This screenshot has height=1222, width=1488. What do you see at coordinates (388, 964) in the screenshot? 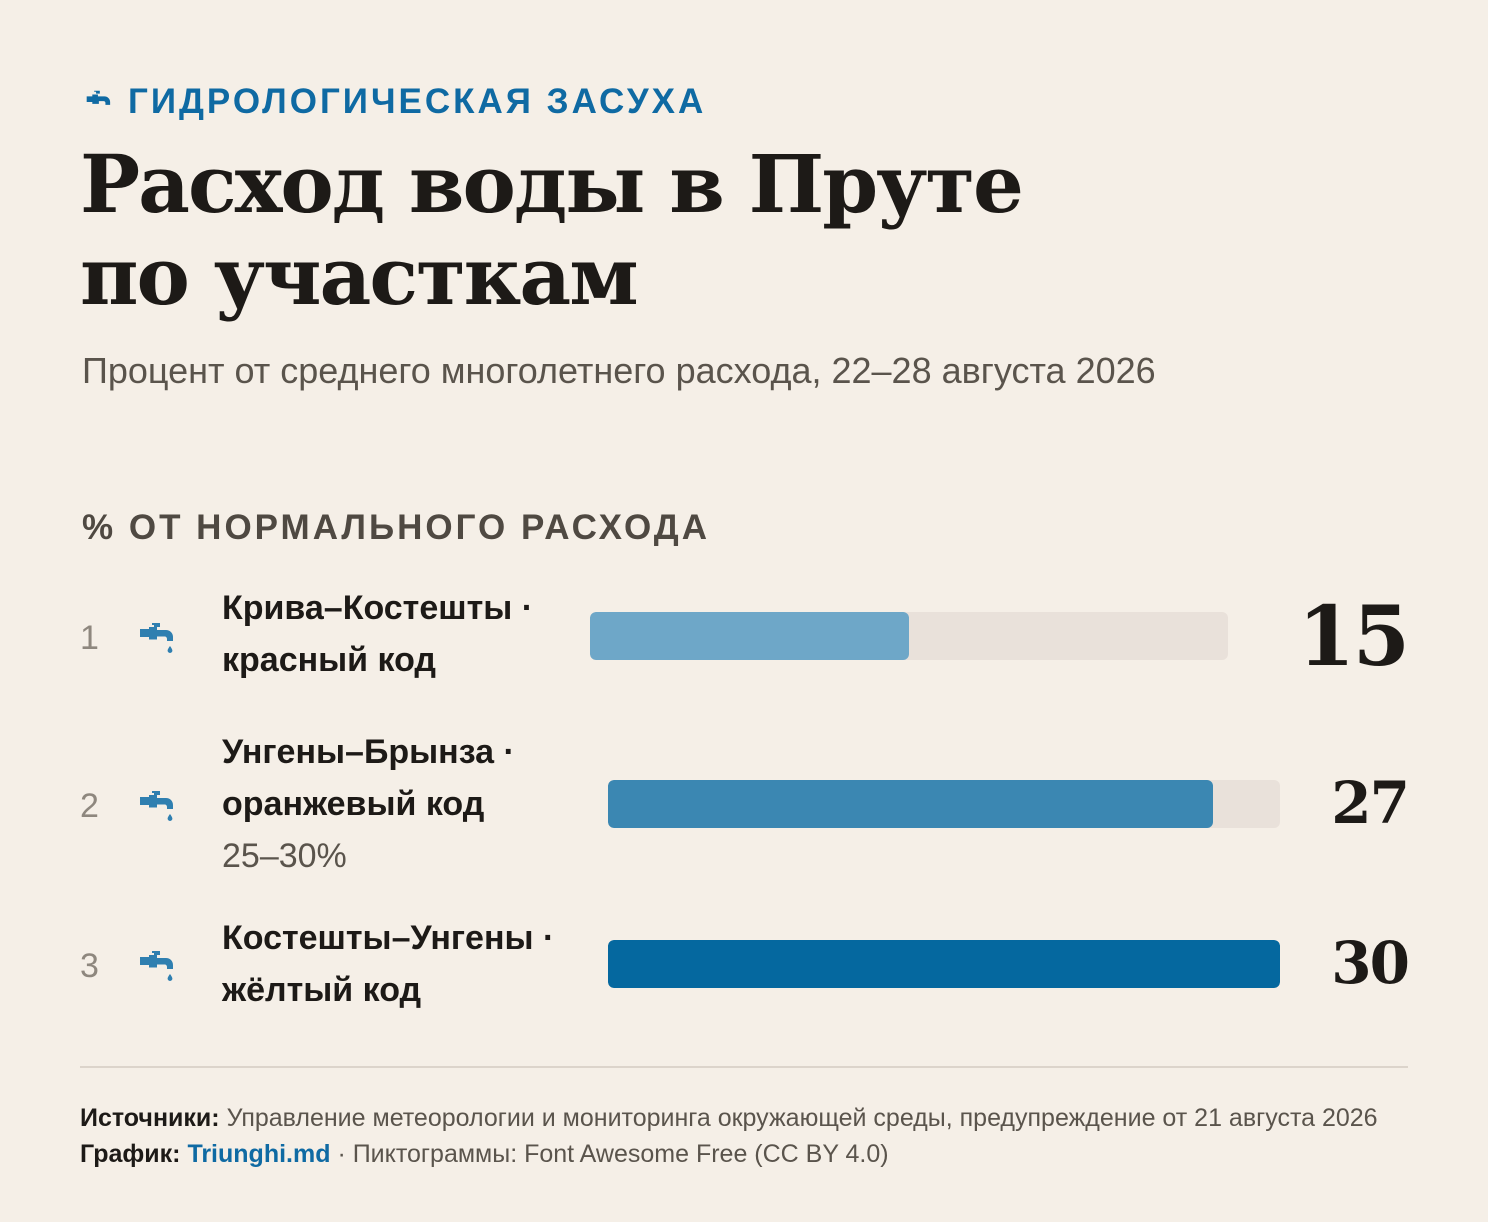
I see `bar-label-text: Костешты–Унгены · жёлтый код` at bounding box center [388, 964].